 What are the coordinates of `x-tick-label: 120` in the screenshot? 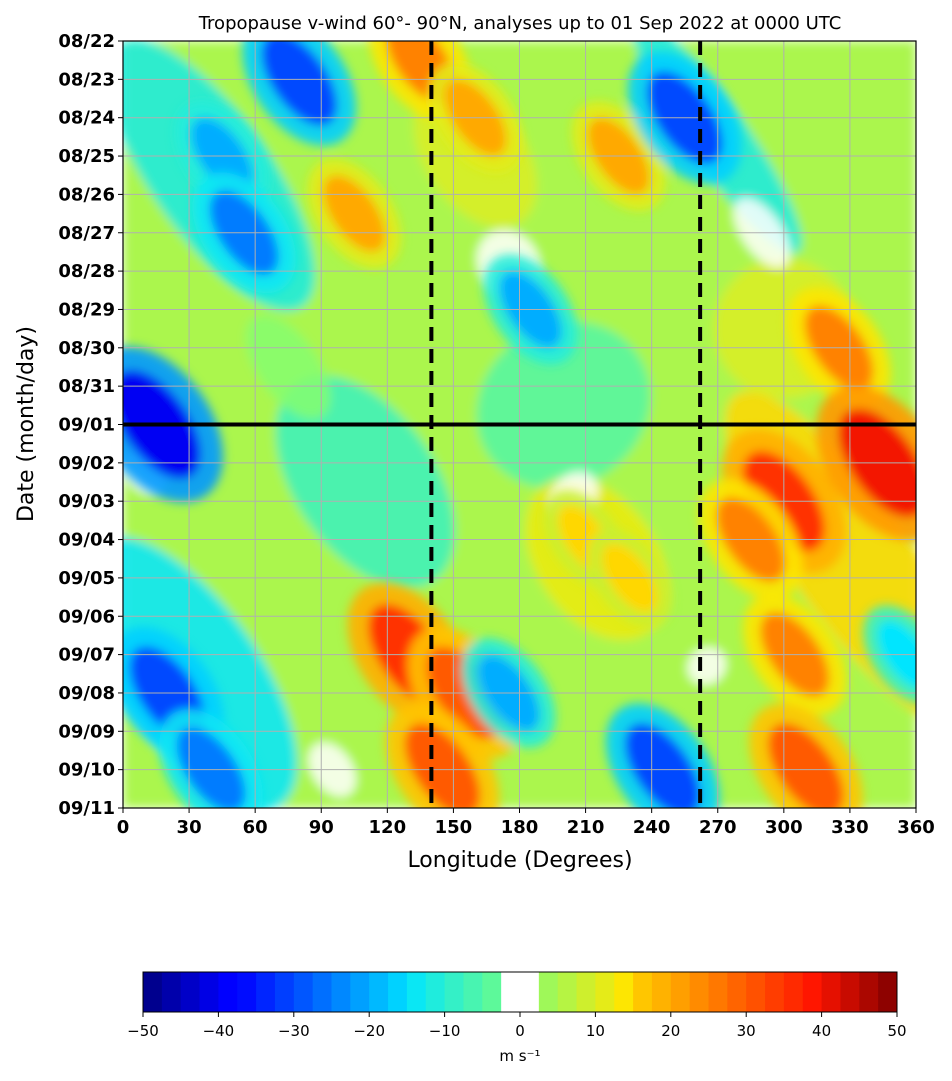 It's located at (388, 827).